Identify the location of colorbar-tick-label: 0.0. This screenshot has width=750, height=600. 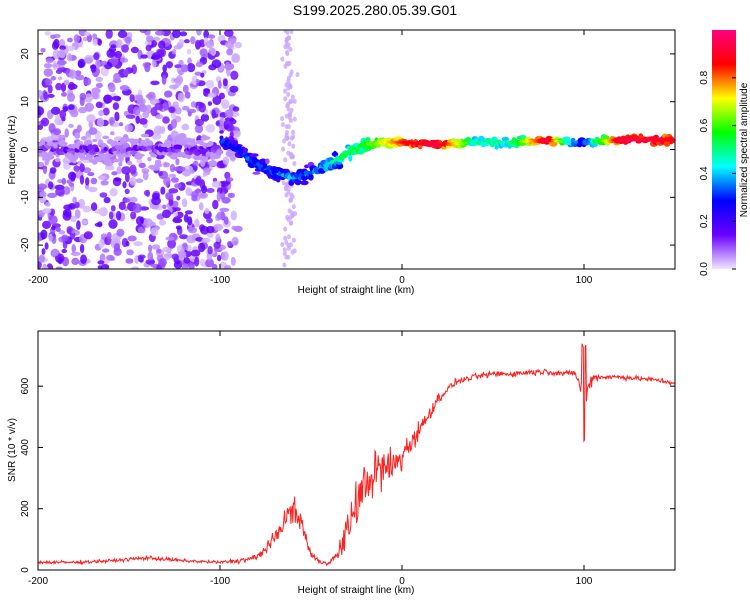
(704, 269).